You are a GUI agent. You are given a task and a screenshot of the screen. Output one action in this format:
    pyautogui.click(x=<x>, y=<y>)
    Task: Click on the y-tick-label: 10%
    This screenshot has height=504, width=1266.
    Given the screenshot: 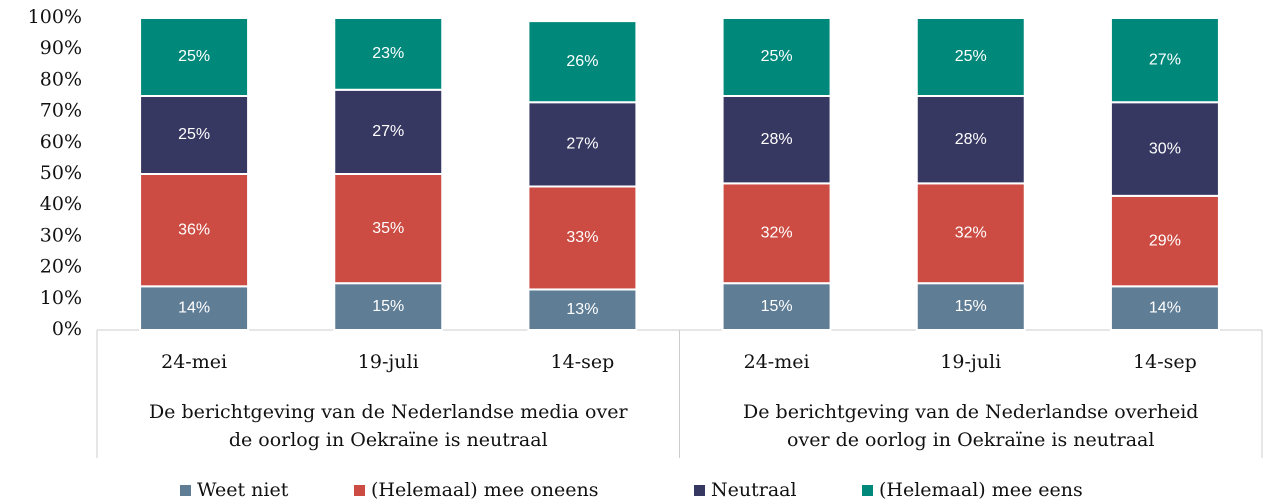 What is the action you would take?
    pyautogui.click(x=61, y=298)
    